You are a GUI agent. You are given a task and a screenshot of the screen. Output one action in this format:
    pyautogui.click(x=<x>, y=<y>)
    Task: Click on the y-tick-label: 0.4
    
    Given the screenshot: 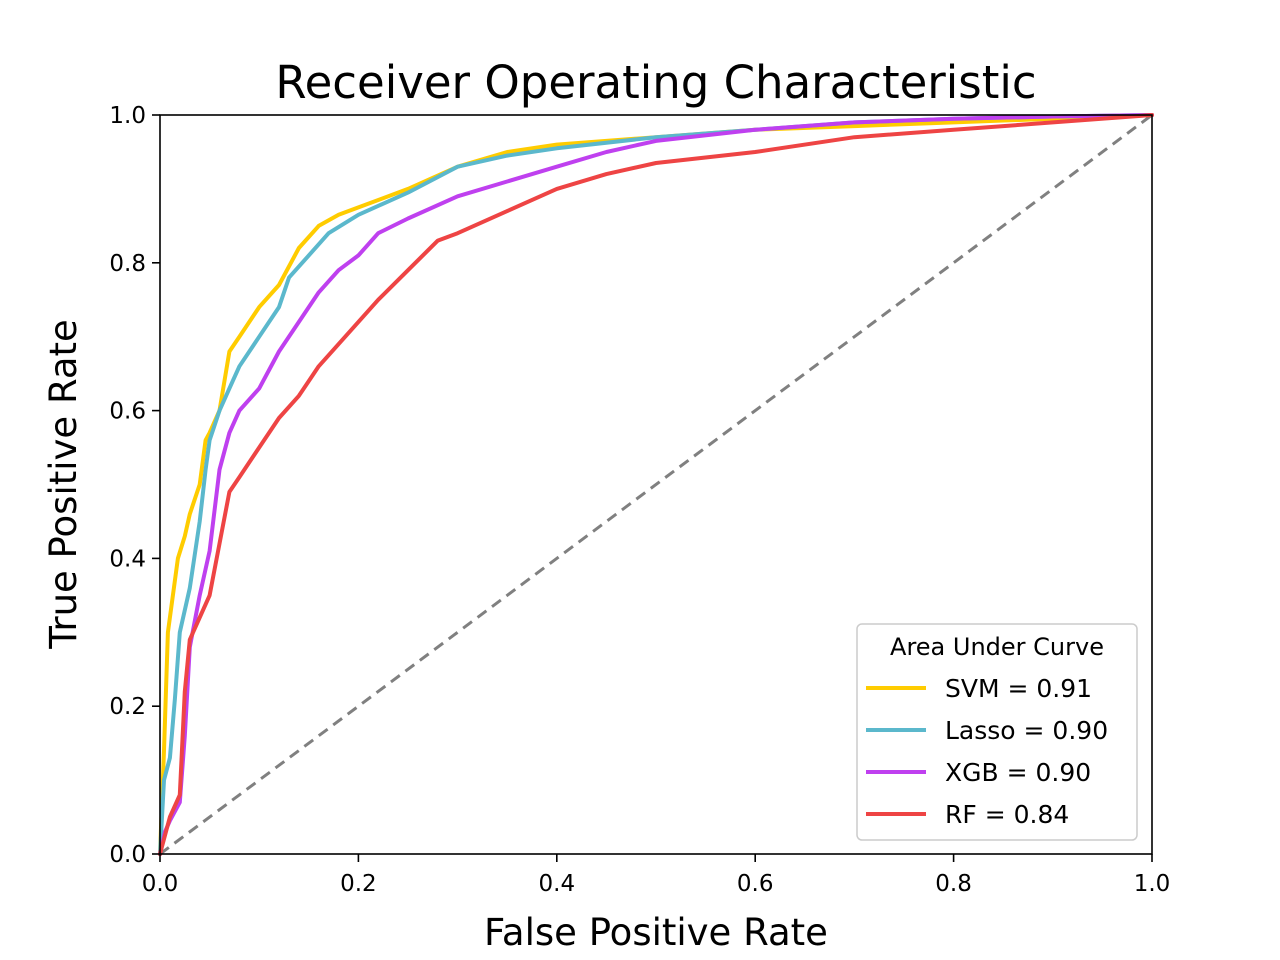 What is the action you would take?
    pyautogui.click(x=127, y=559)
    